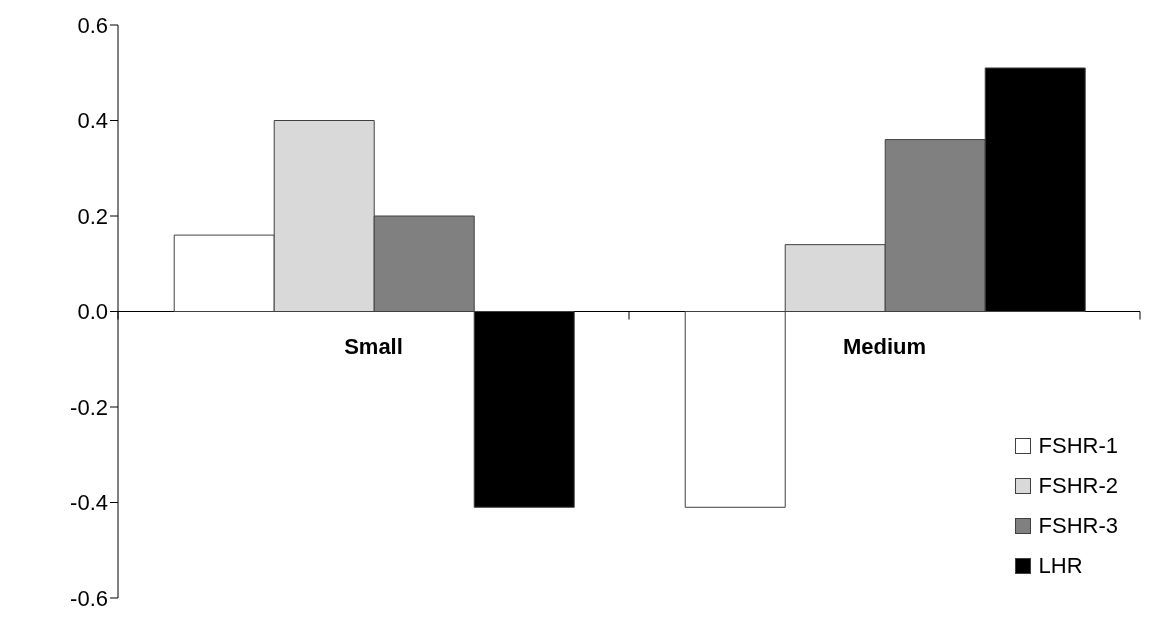 The height and width of the screenshot is (626, 1156). Describe the element at coordinates (92, 25) in the screenshot. I see `y-tick-label: 0.6` at that location.